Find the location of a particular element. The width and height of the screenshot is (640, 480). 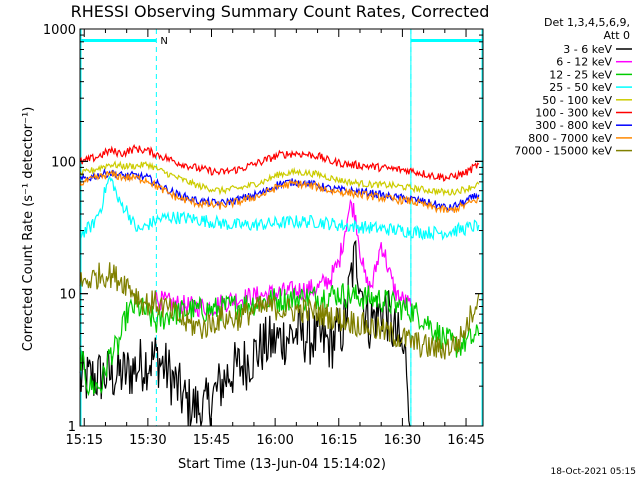

y-tick-label: 100 is located at coordinates (63, 162).